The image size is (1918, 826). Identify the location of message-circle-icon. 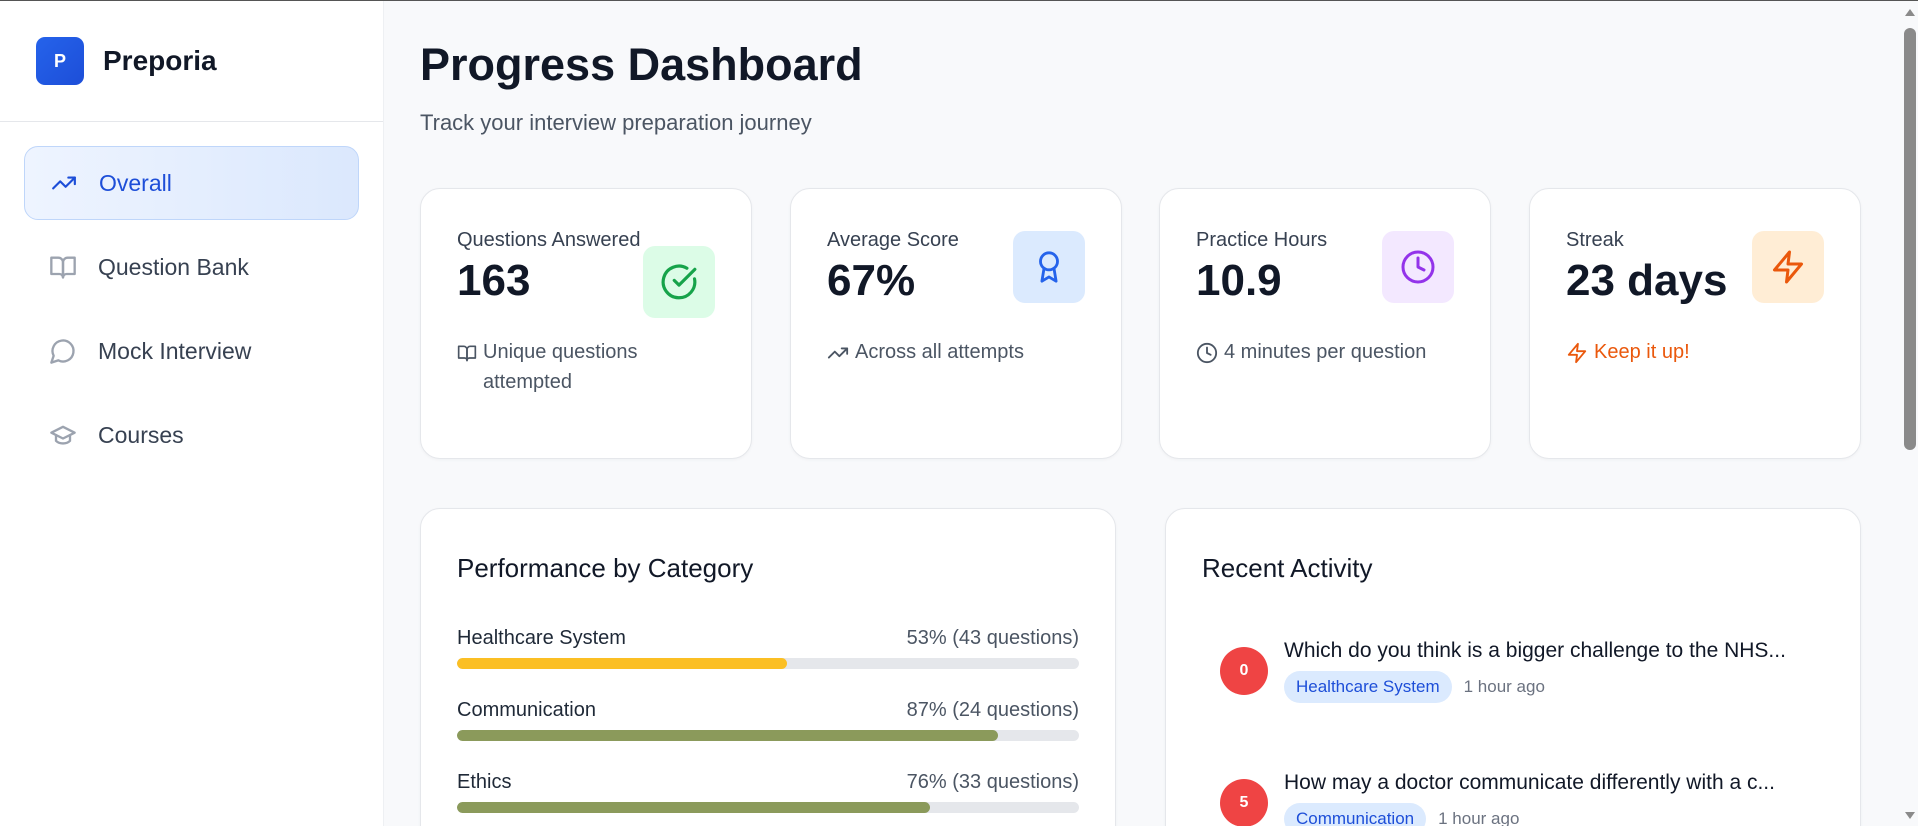
(63, 351).